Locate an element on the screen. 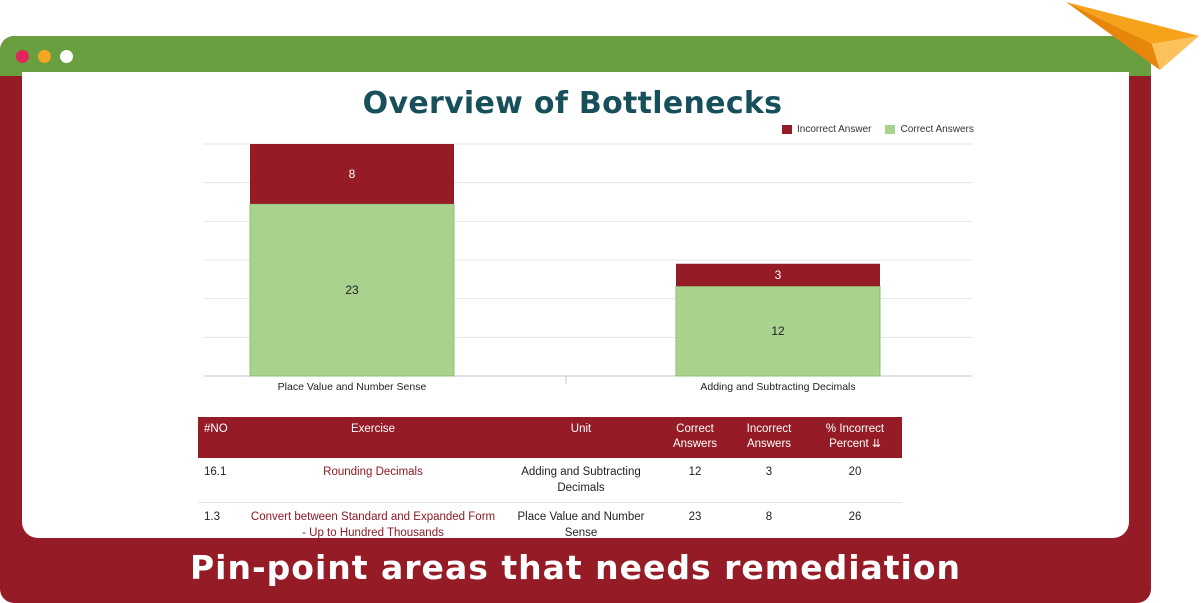 This screenshot has width=1201, height=603. legend-swatch-incorrect is located at coordinates (787, 129).